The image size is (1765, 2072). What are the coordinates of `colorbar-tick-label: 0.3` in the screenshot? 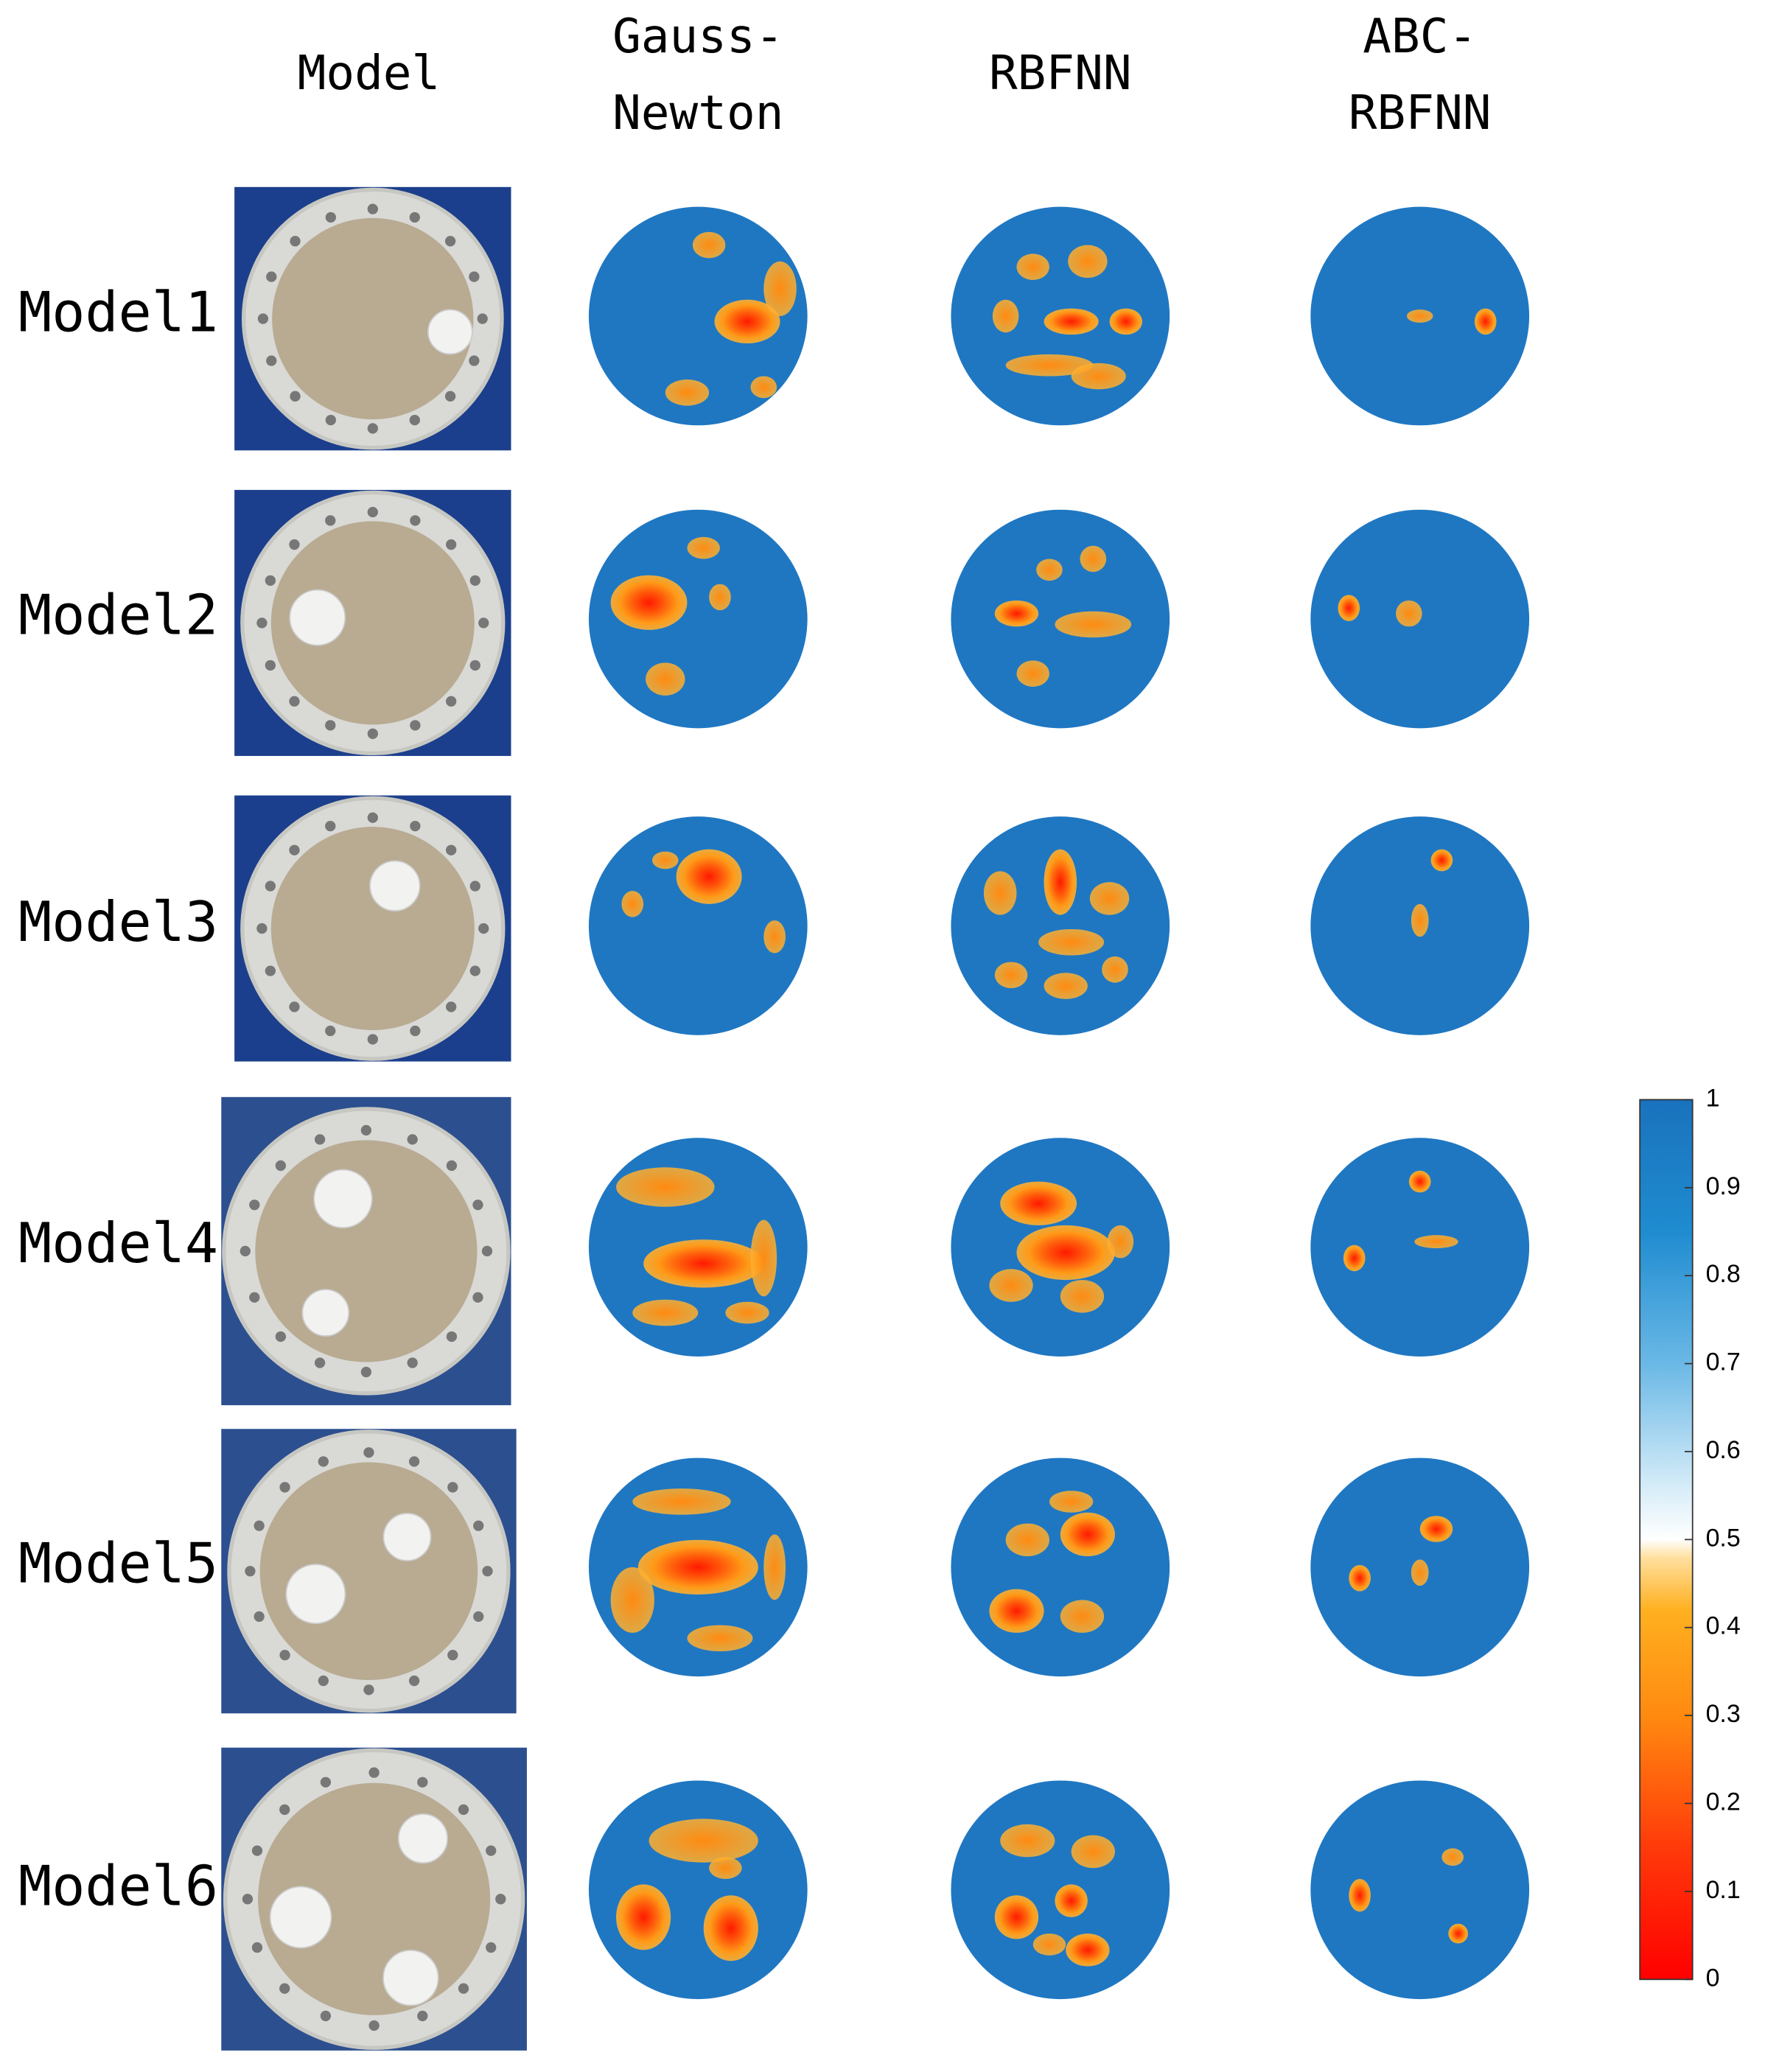 It's located at (1724, 1714).